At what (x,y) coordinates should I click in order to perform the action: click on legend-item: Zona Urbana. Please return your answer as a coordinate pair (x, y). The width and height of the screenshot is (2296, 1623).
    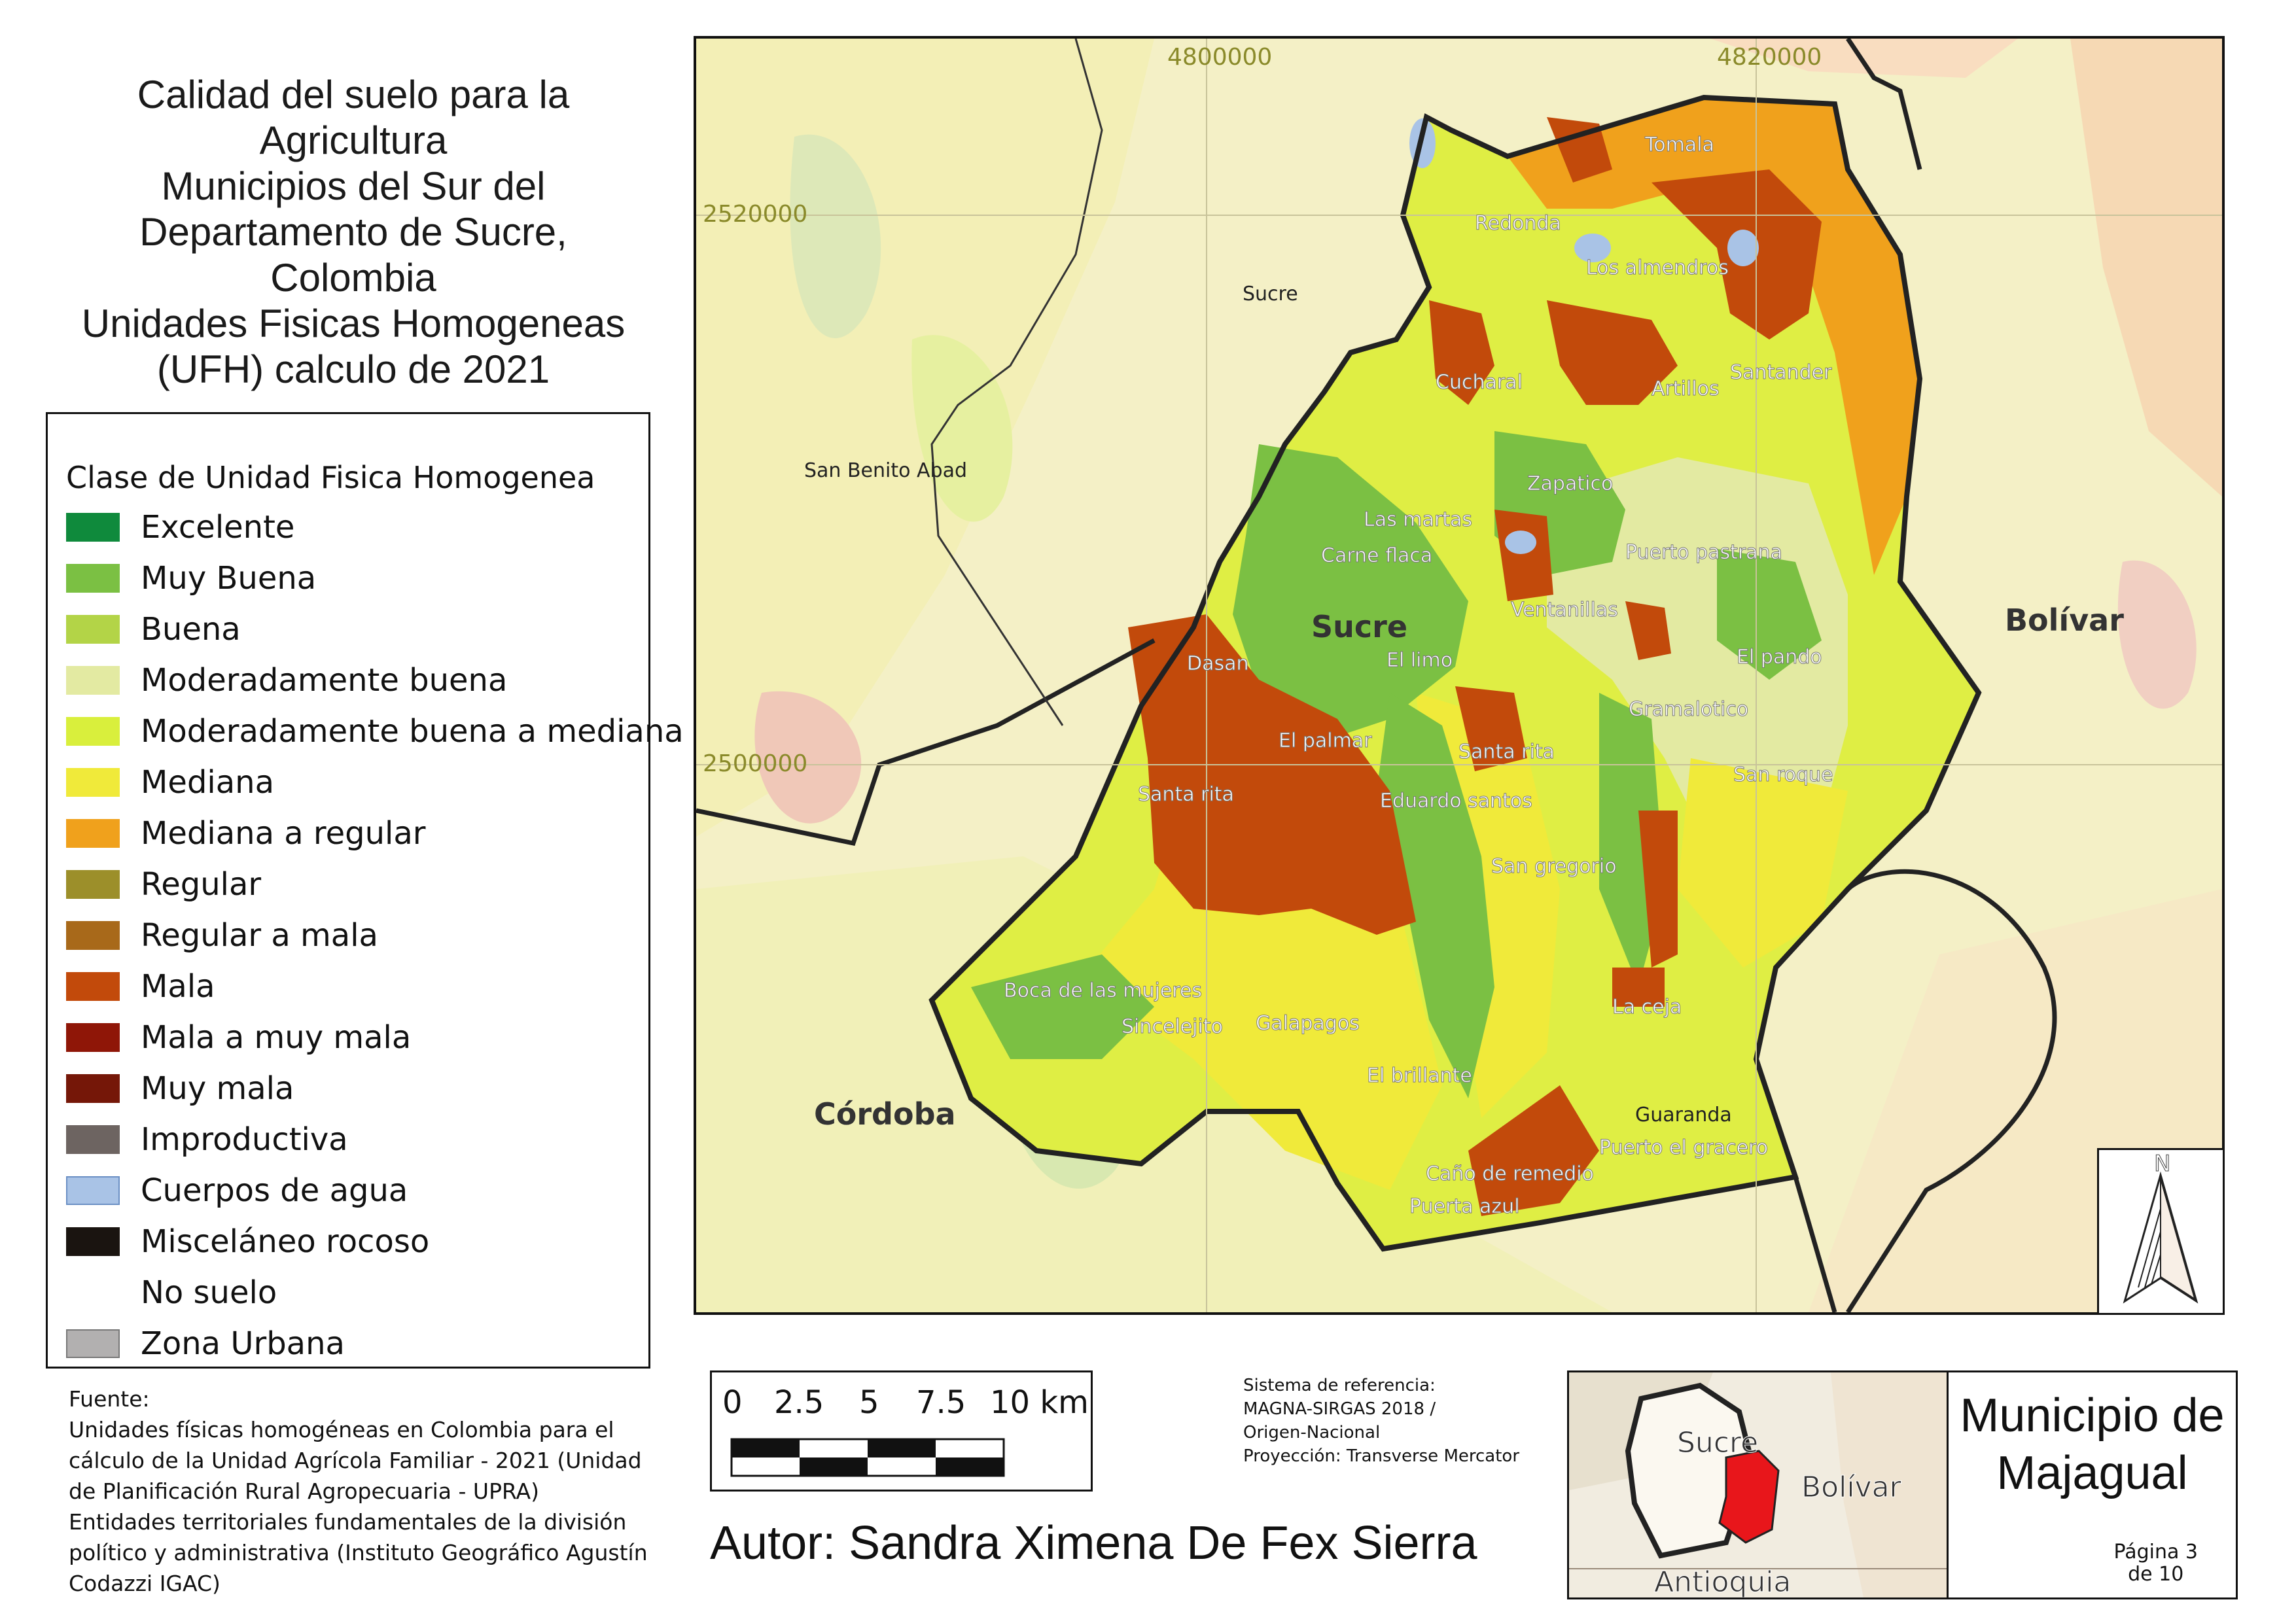
    Looking at the image, I should click on (205, 1343).